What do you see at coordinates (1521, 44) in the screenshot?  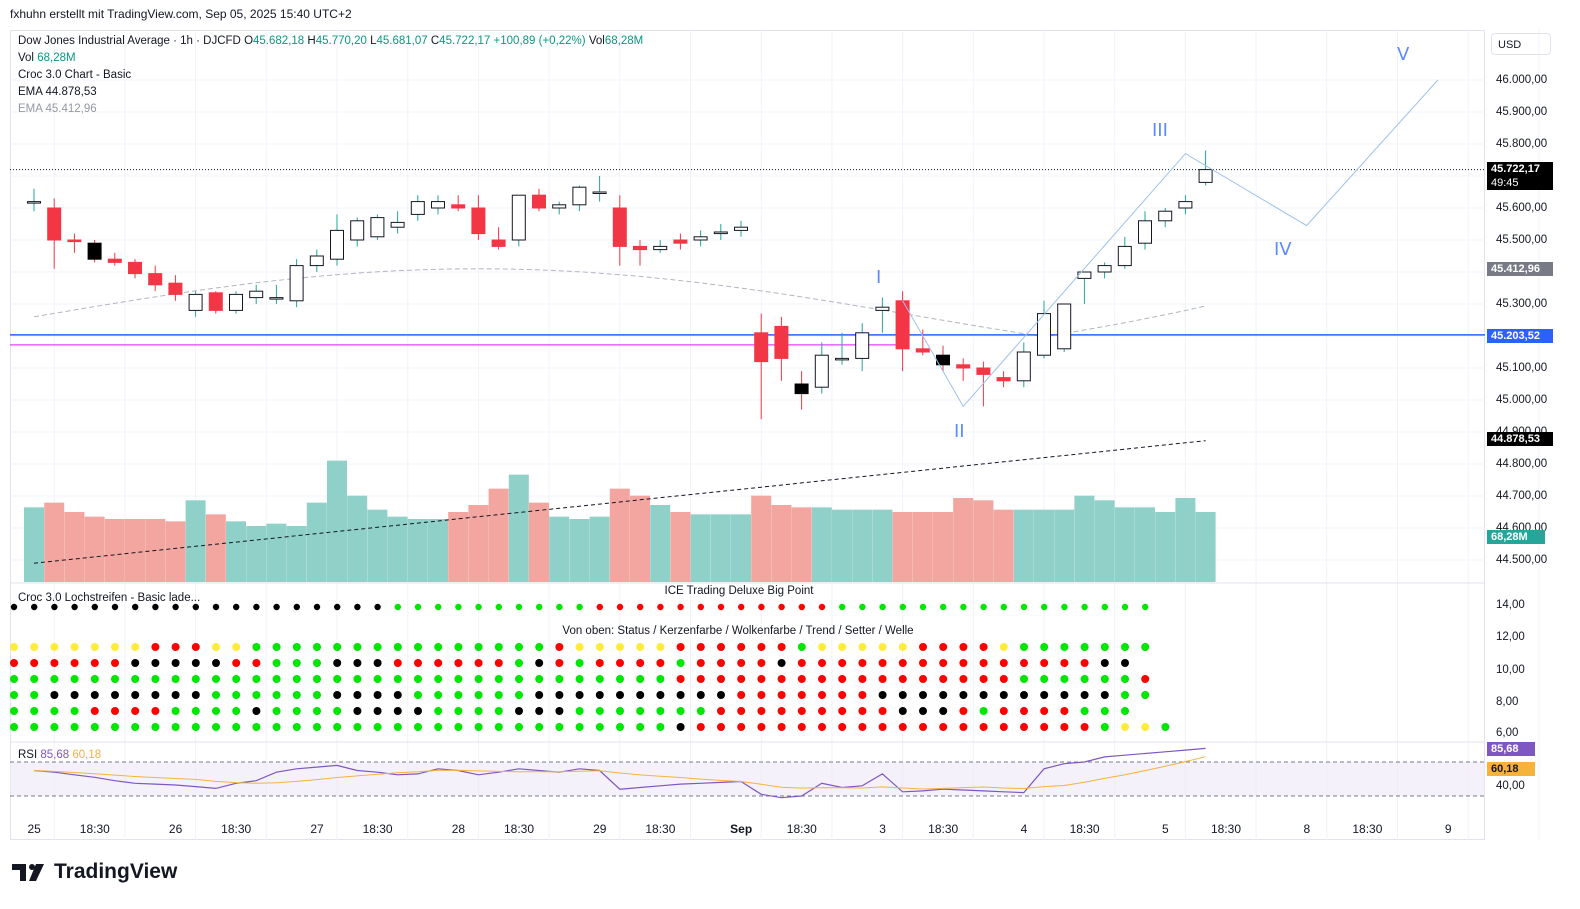 I see `currency-button: USD` at bounding box center [1521, 44].